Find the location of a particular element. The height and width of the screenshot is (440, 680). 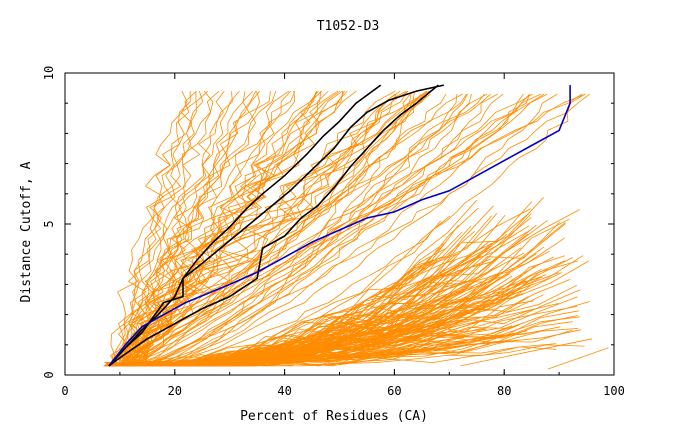

chart-title: T1052-D3 is located at coordinates (348, 26).